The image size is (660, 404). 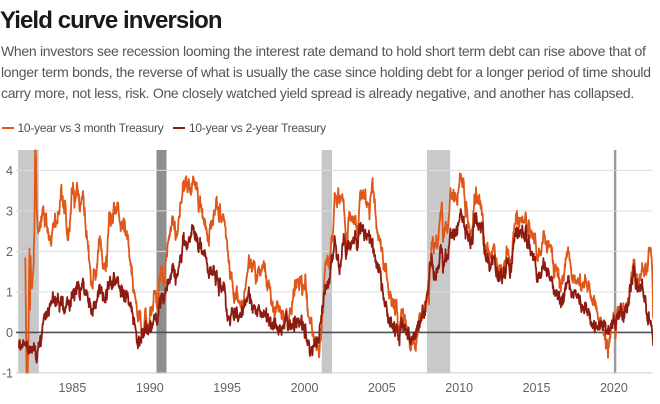 What do you see at coordinates (537, 388) in the screenshot?
I see `svg-text: 2015` at bounding box center [537, 388].